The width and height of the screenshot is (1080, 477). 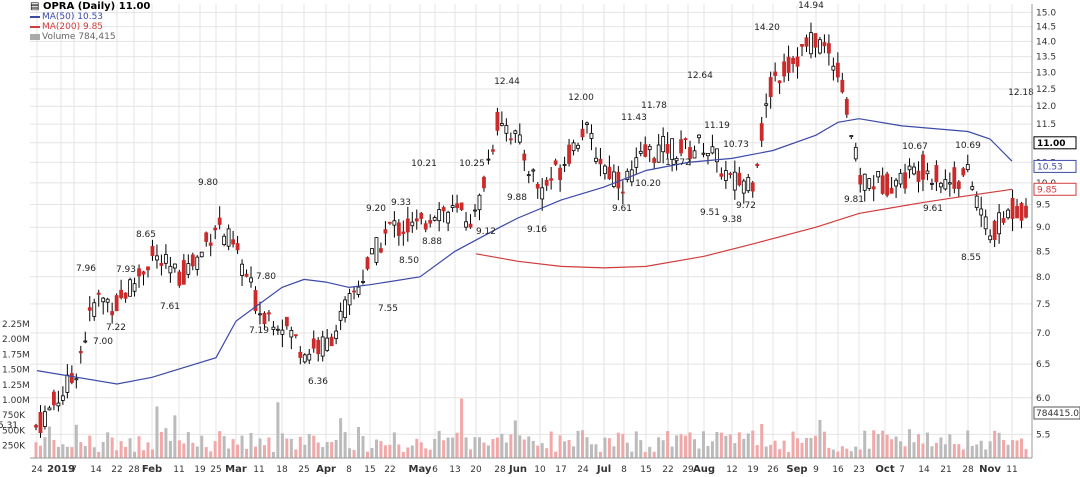 What do you see at coordinates (624, 470) in the screenshot?
I see `x-tick-label: 8` at bounding box center [624, 470].